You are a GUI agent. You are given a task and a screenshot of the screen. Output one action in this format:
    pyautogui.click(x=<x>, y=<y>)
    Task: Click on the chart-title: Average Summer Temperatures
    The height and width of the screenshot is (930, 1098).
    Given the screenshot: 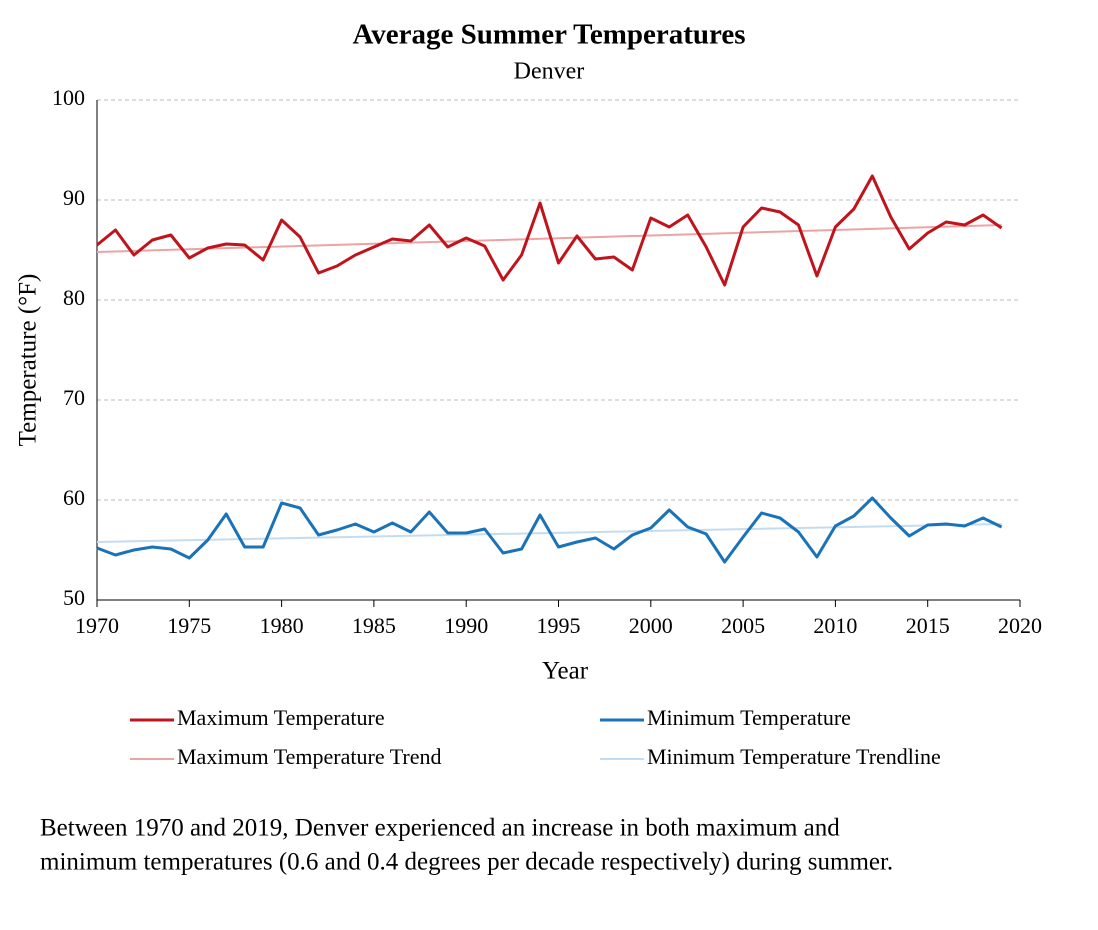 What is the action you would take?
    pyautogui.click(x=548, y=35)
    